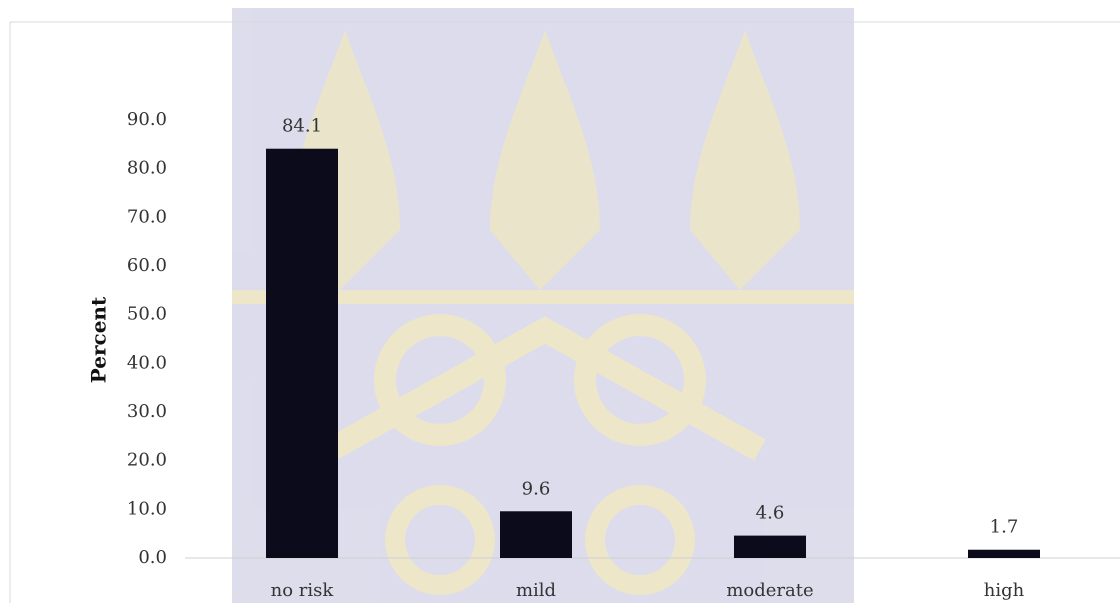 Image resolution: width=1120 pixels, height=603 pixels. What do you see at coordinates (99, 339) in the screenshot?
I see `y-axis-title: Percent` at bounding box center [99, 339].